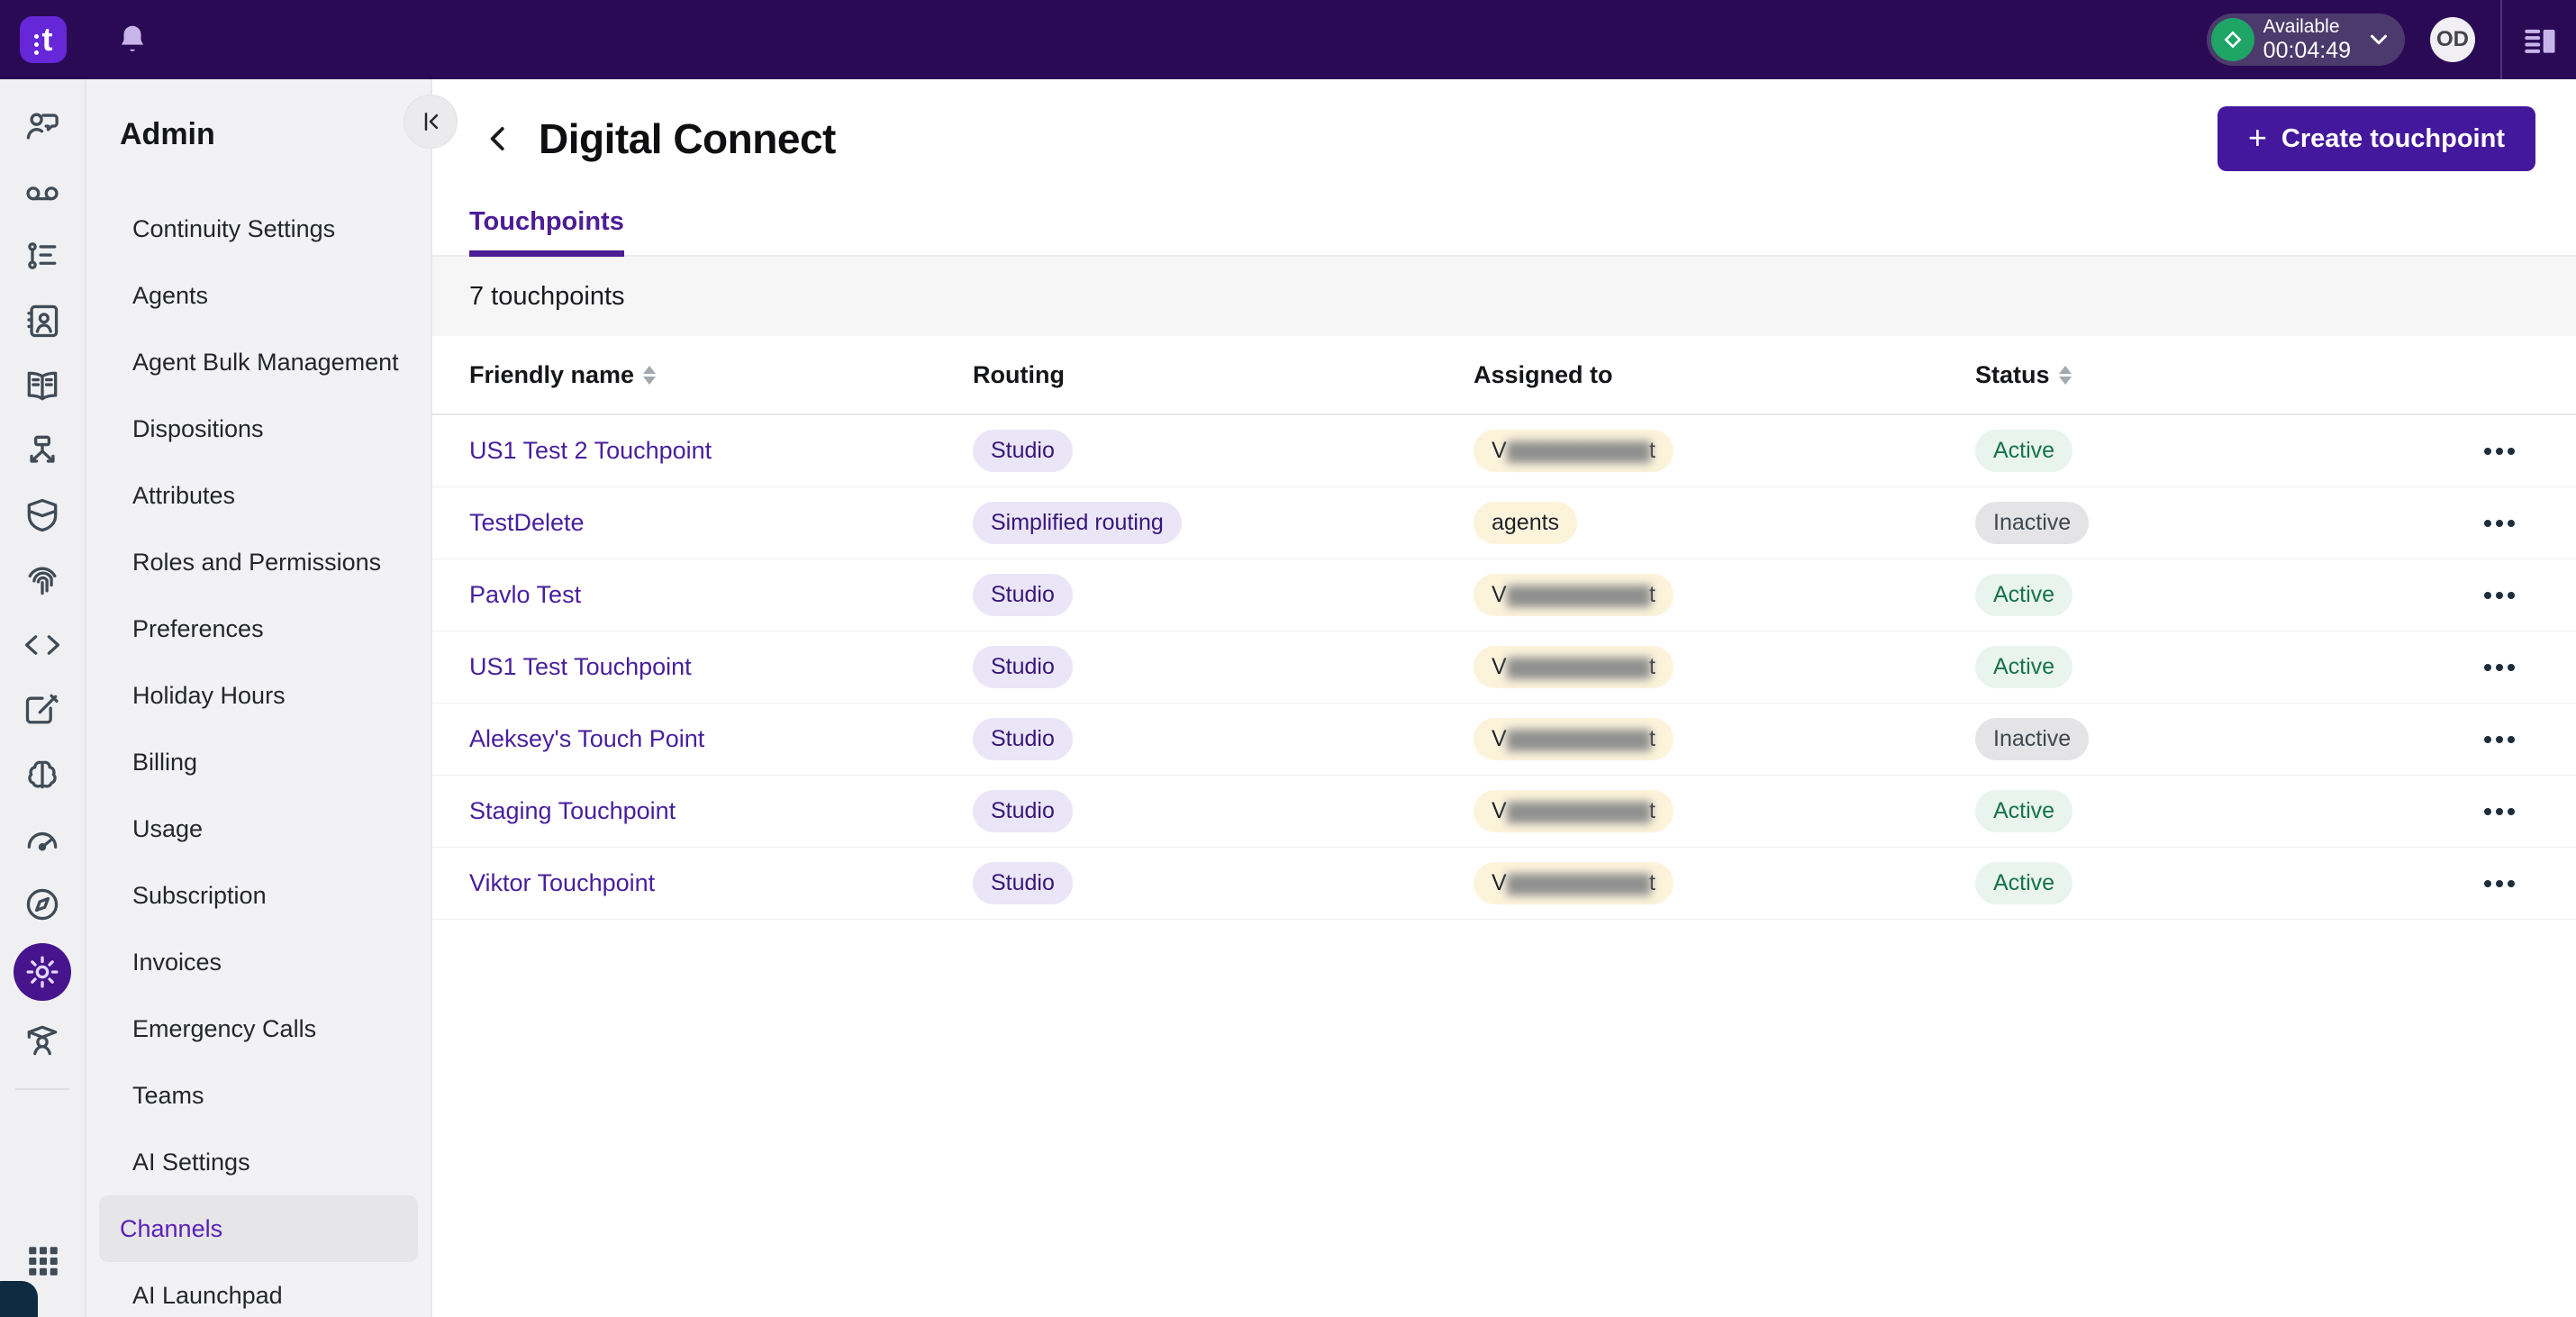 Image resolution: width=2576 pixels, height=1317 pixels. Describe the element at coordinates (170, 295) in the screenshot. I see `sidebar-item-agents: Agents` at that location.